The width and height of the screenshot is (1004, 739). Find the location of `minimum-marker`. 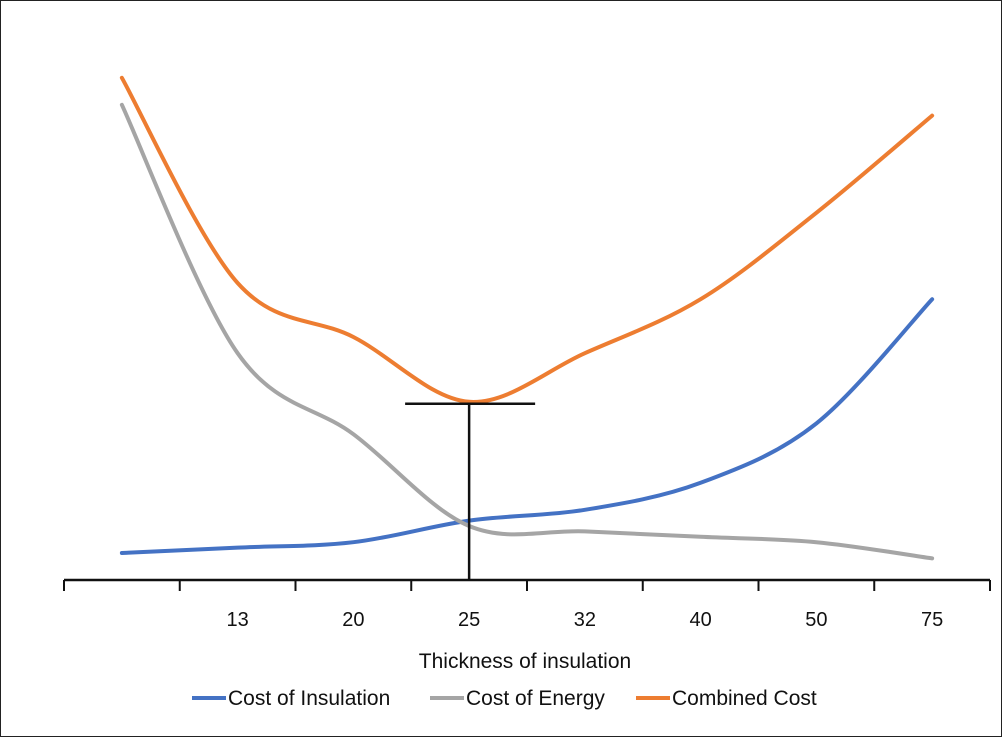

minimum-marker is located at coordinates (470, 491).